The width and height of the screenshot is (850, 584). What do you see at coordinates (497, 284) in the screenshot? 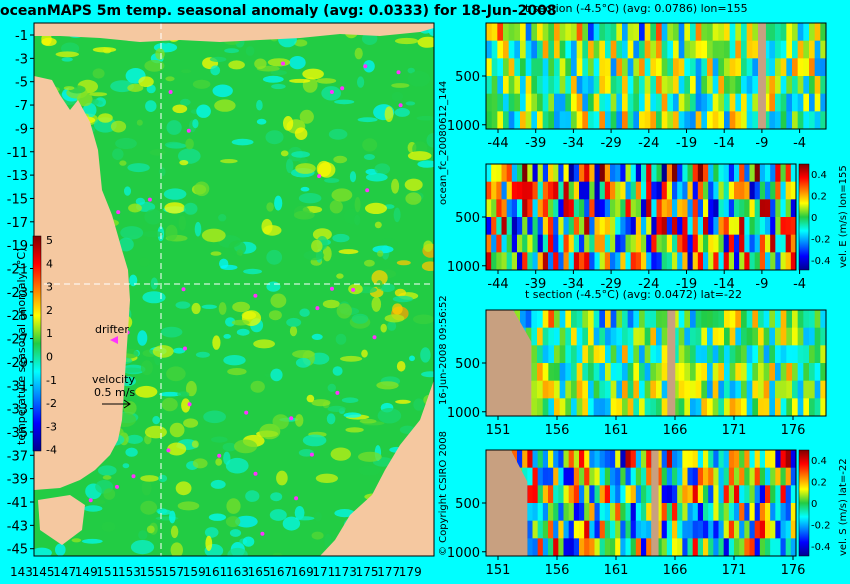
I see `section-x-tick-label: -44` at bounding box center [497, 284].